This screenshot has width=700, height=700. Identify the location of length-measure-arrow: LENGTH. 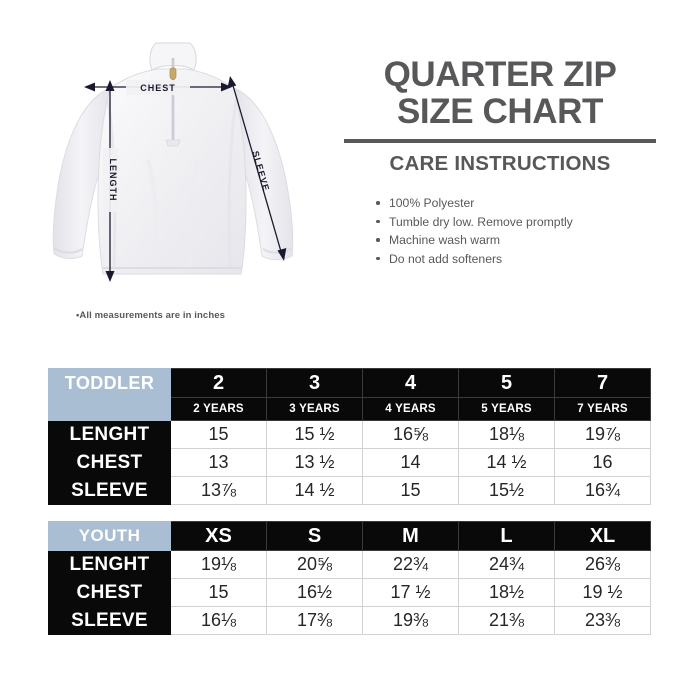
(110, 181).